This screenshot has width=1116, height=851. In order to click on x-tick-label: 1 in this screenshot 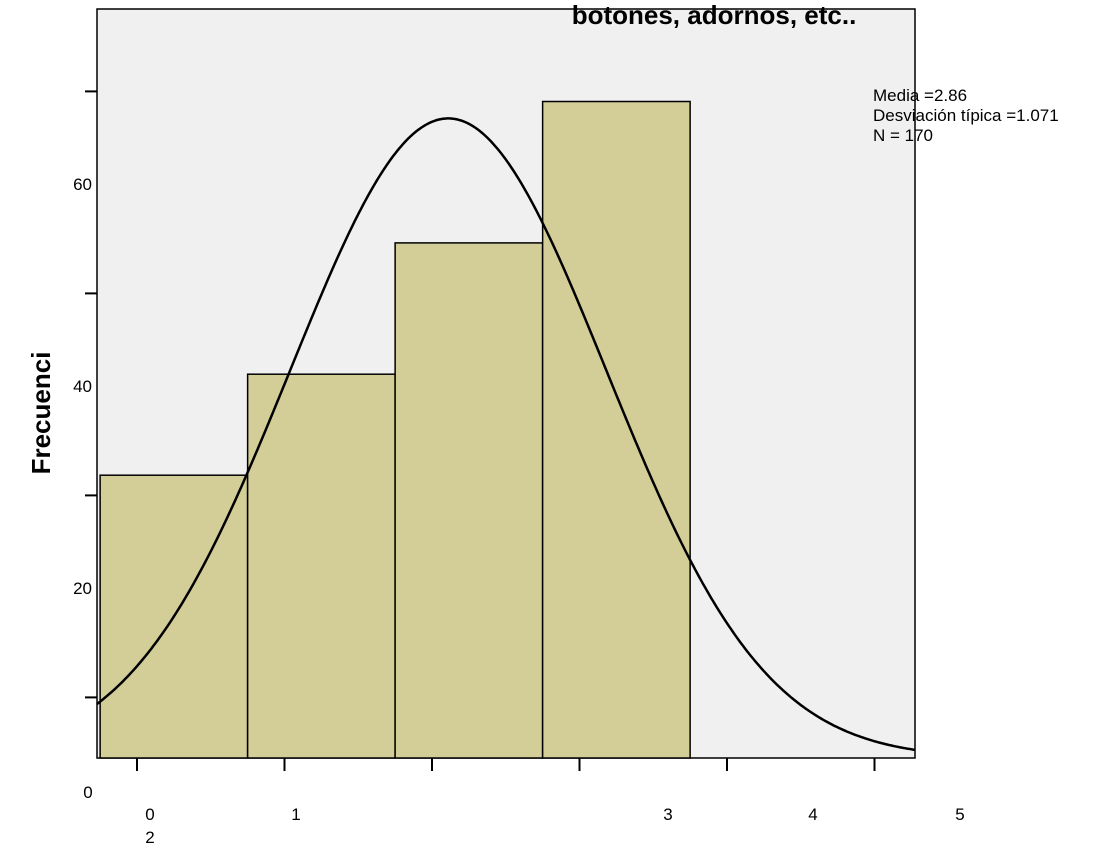, I will do `click(295, 814)`.